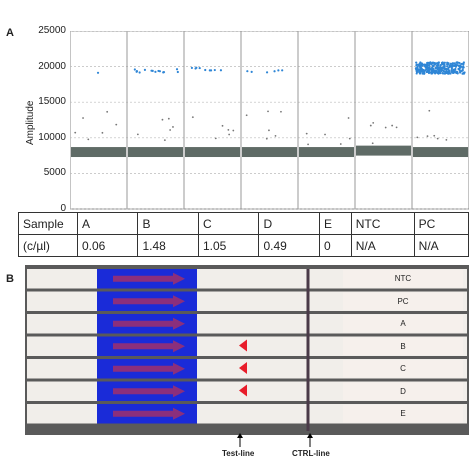  What do you see at coordinates (311, 453) in the screenshot?
I see `ctrl-line-label: CTRL-line` at bounding box center [311, 453].